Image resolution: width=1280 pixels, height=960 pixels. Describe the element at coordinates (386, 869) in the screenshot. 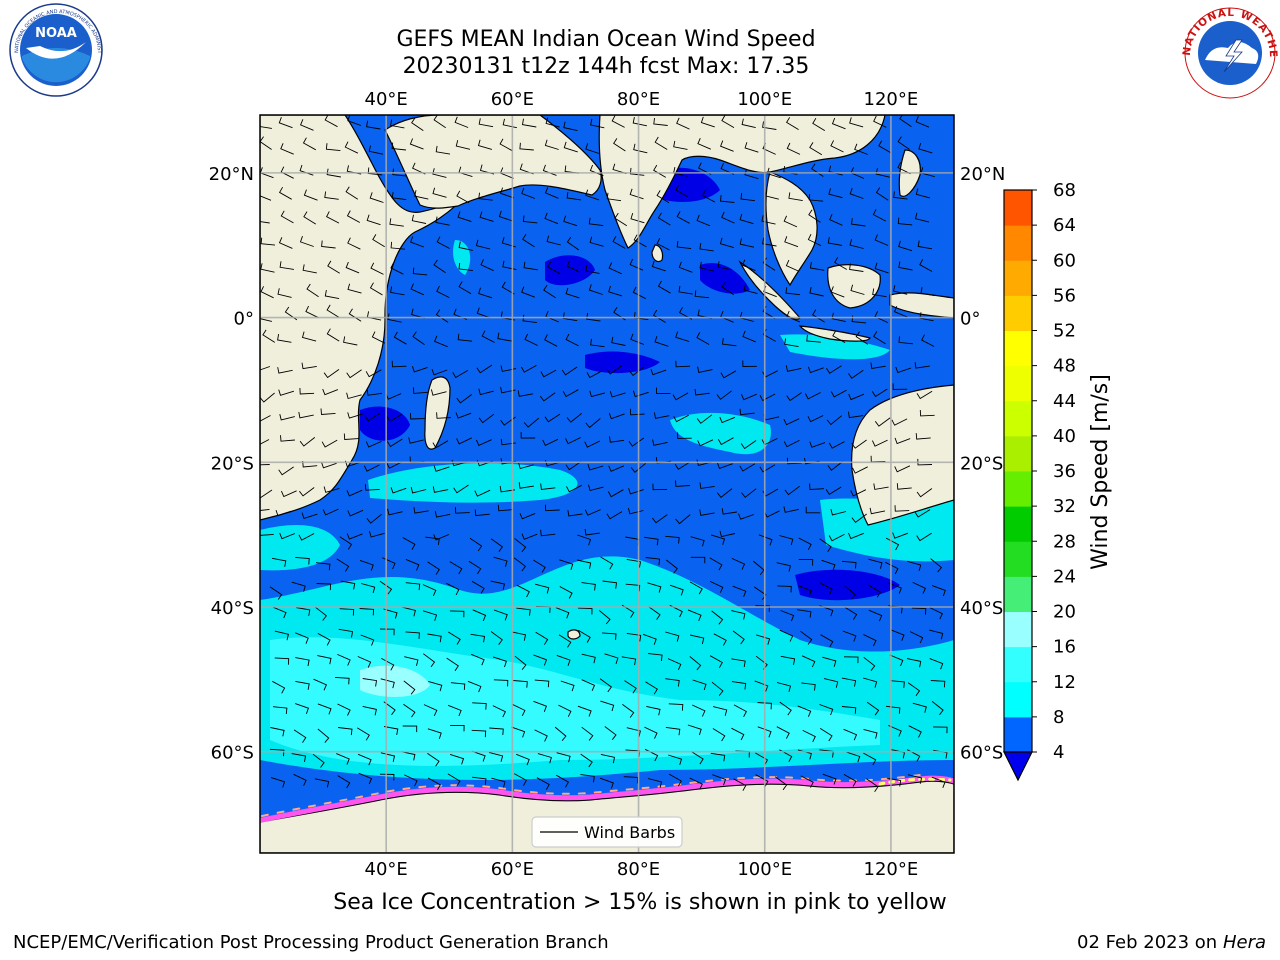

I see `tick-label-lon-bottom: 40°E` at that location.